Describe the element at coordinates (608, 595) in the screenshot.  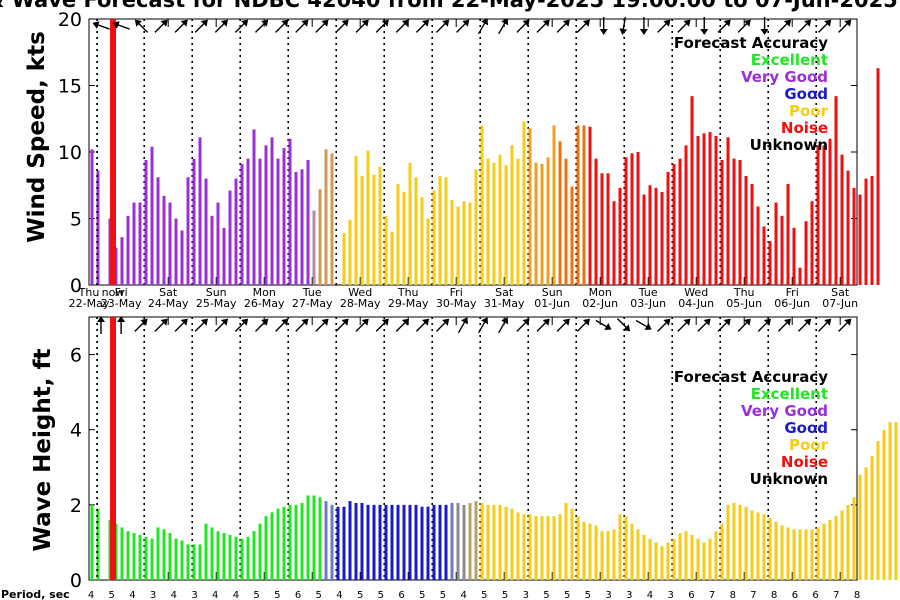
I see `period-value-25: 3` at that location.